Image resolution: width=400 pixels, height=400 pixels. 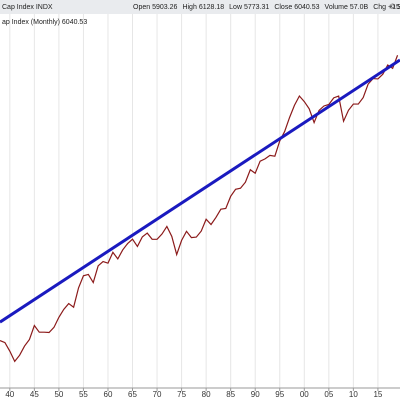 I want to click on x-tick-label: 10, so click(x=353, y=394).